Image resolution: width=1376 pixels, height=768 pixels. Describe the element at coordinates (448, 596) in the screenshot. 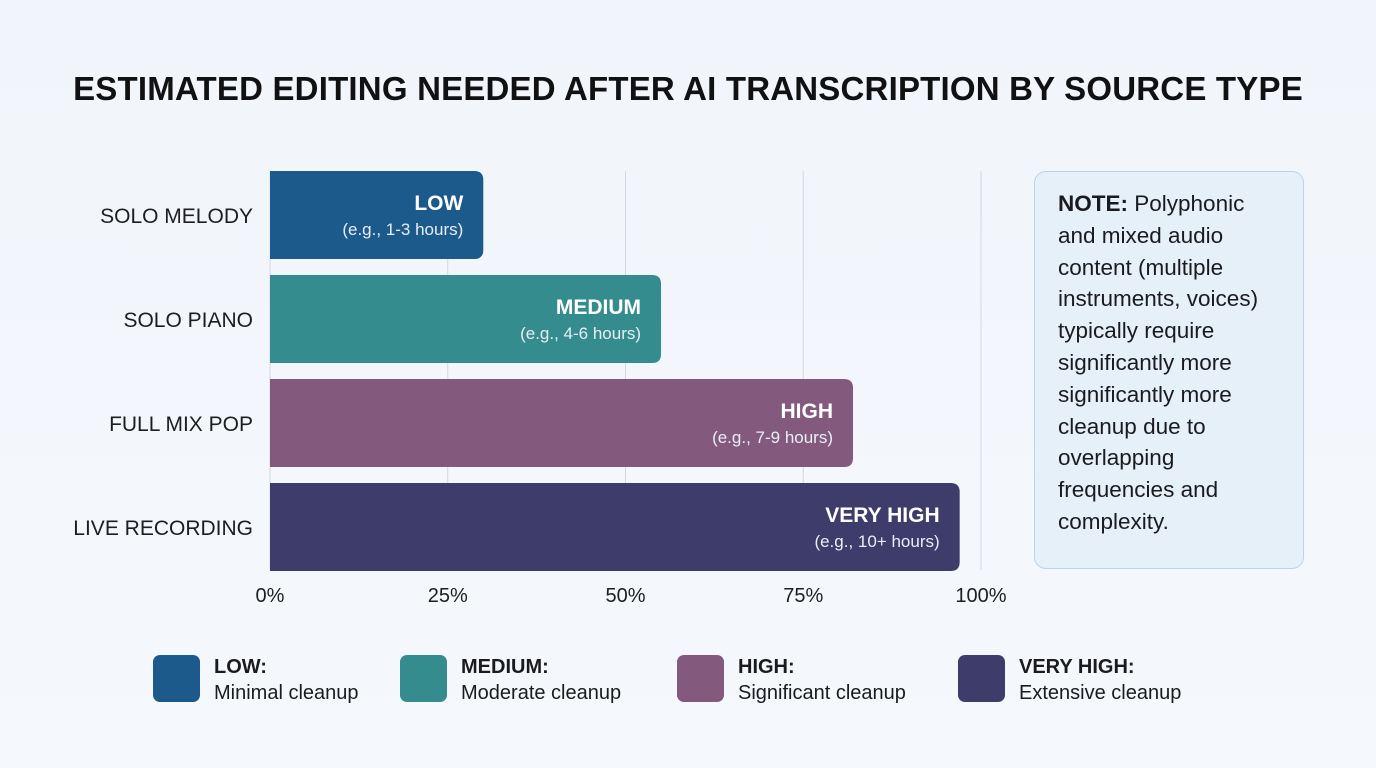

I see `x-tick-label: 25%` at that location.